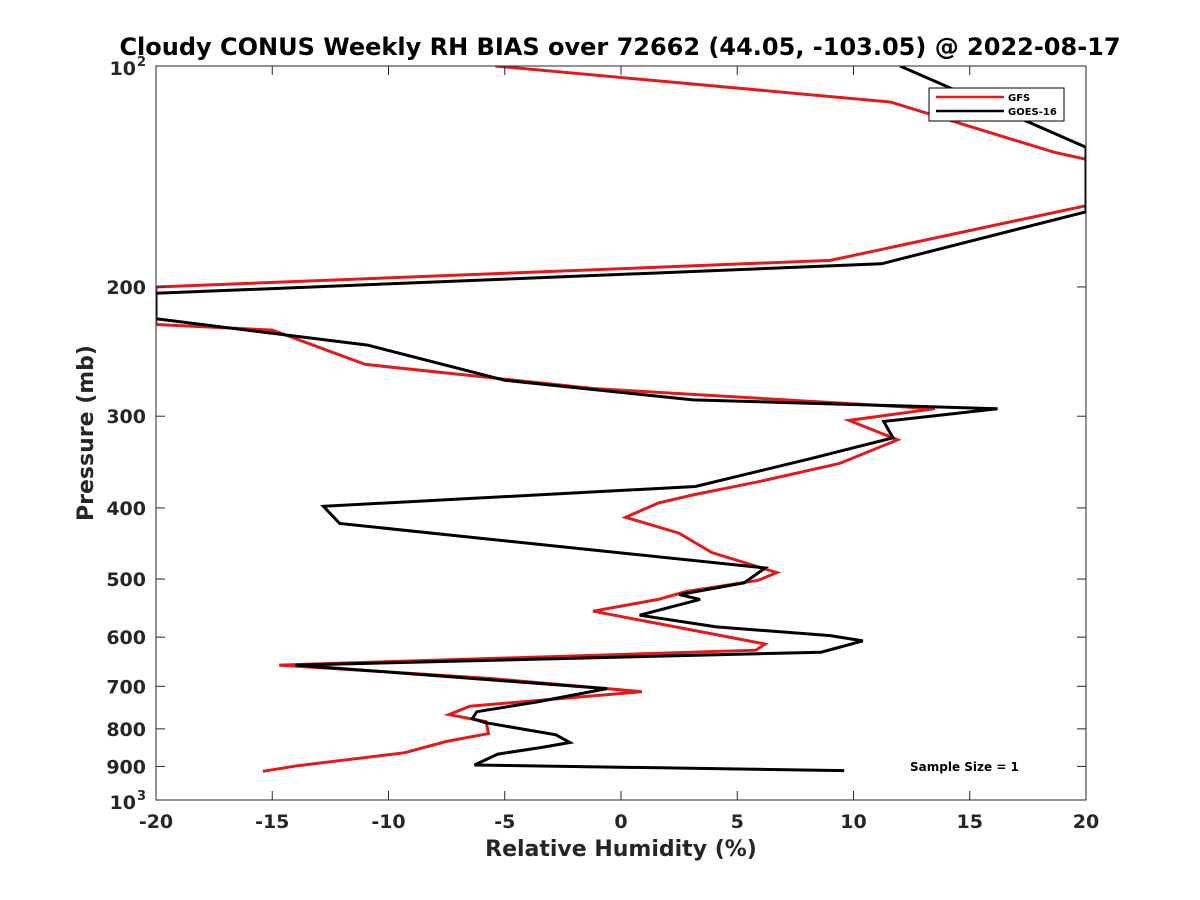  What do you see at coordinates (156, 822) in the screenshot?
I see `x-tick-label: -20` at bounding box center [156, 822].